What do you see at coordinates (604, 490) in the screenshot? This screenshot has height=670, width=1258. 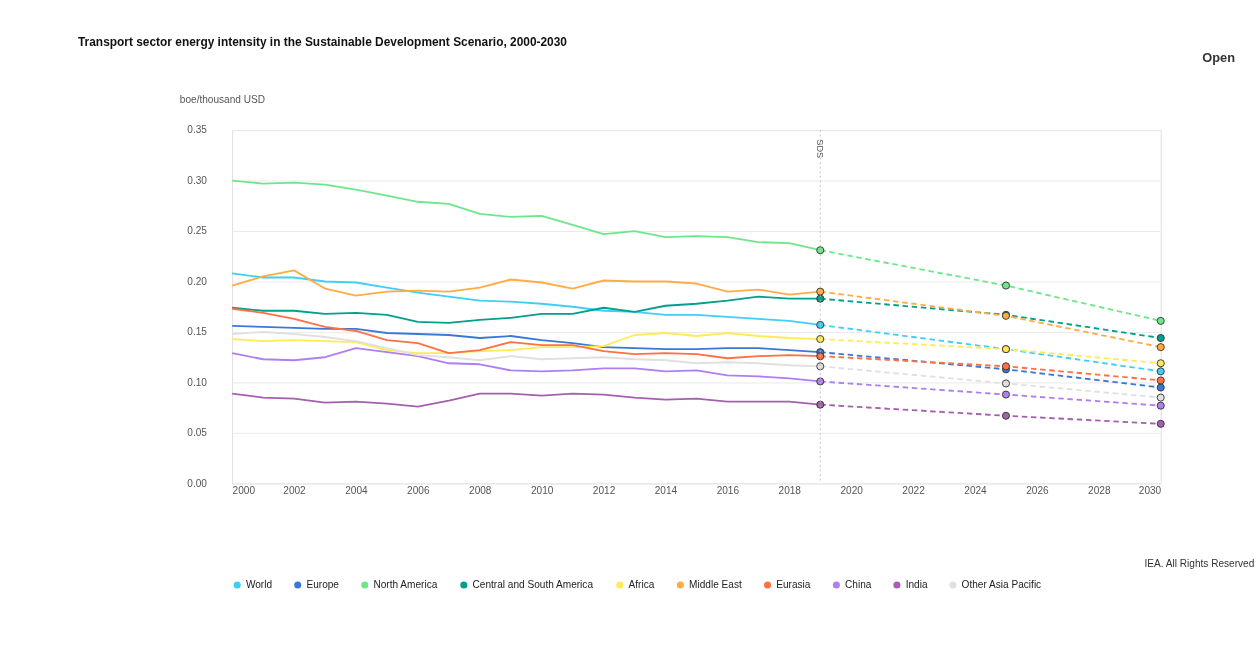 I see `x-tick-label: 2012` at bounding box center [604, 490].